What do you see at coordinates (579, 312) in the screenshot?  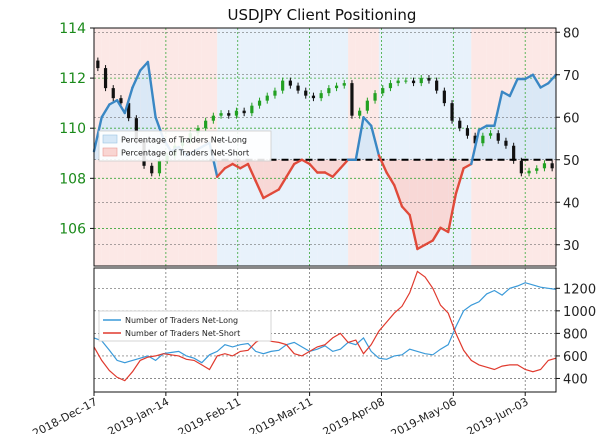 I see `bottom-axis-tick-label: 1000` at bounding box center [579, 312].